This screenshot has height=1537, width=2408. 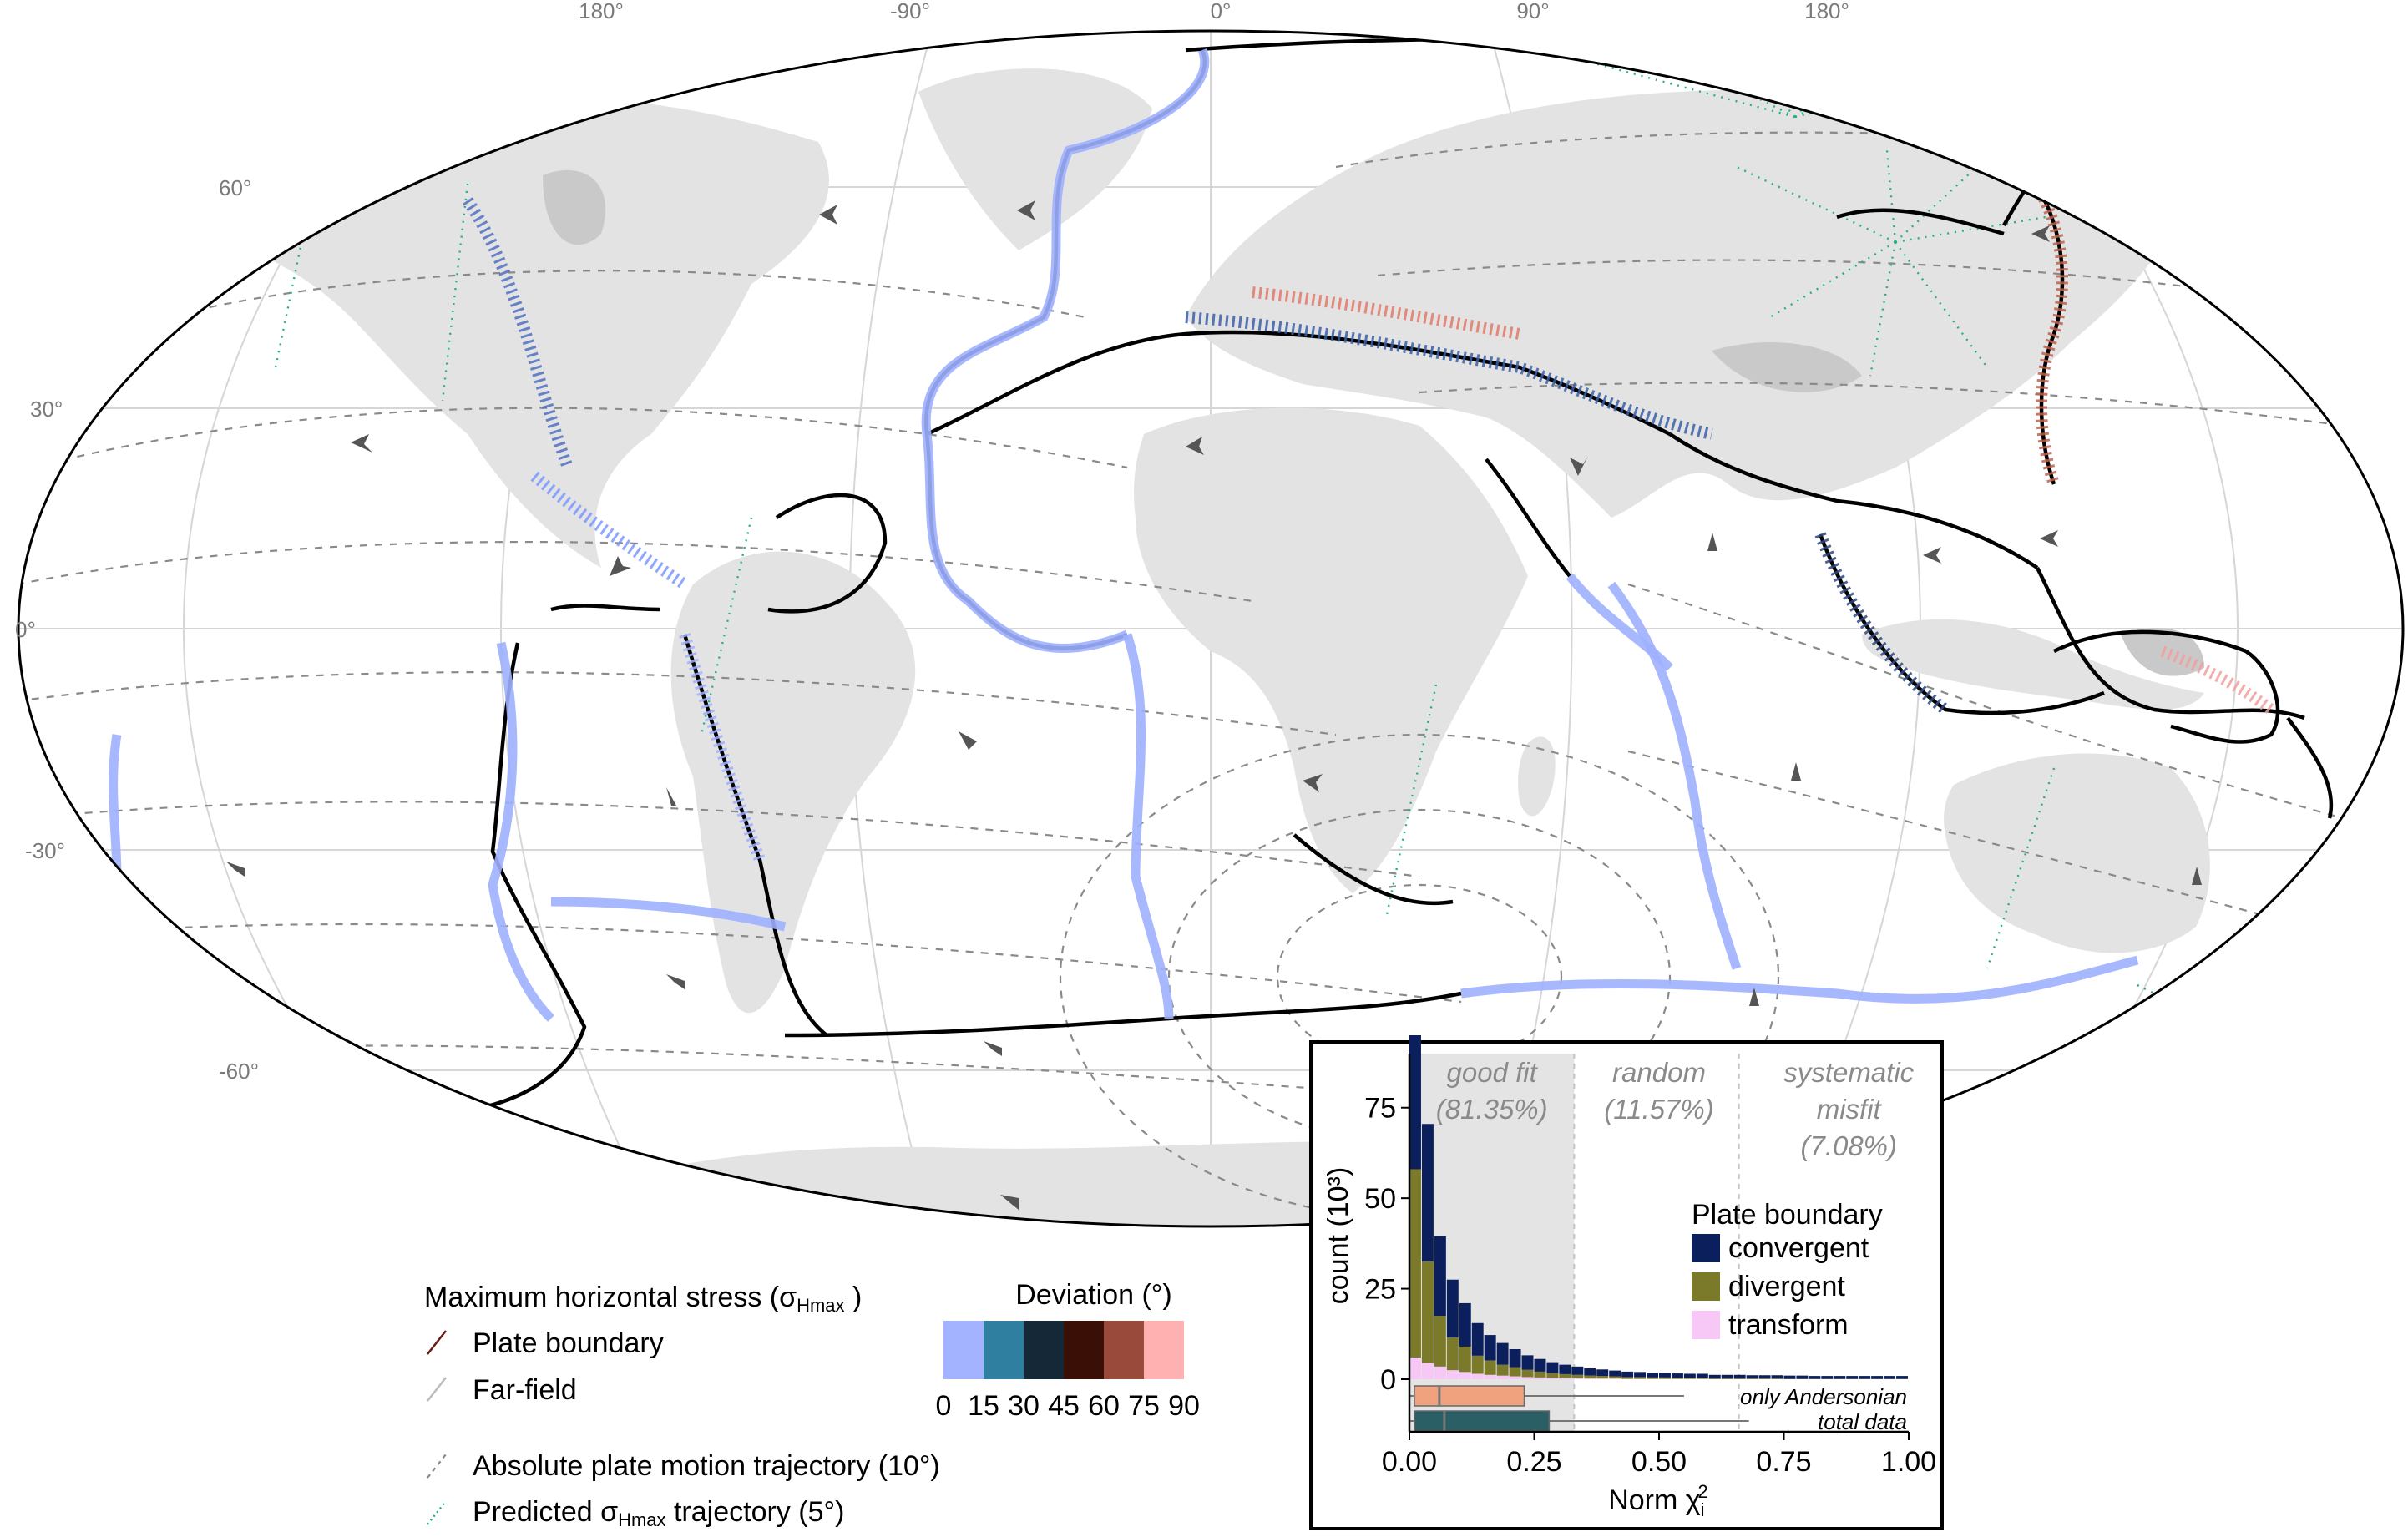 I want to click on x-tick-label: 0.75, so click(x=1783, y=1462).